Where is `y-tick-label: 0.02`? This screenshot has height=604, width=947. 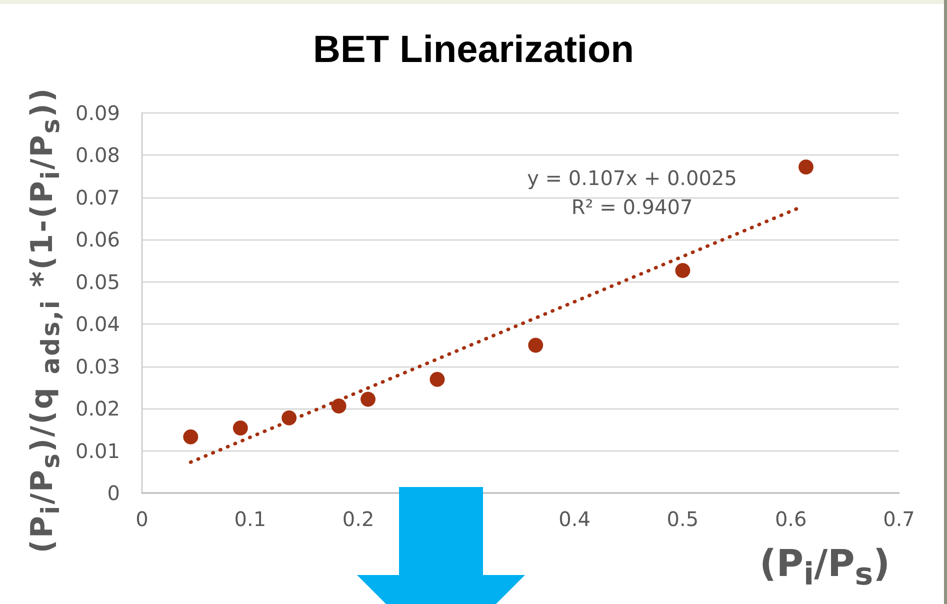
y-tick-label: 0.02 is located at coordinates (97, 408).